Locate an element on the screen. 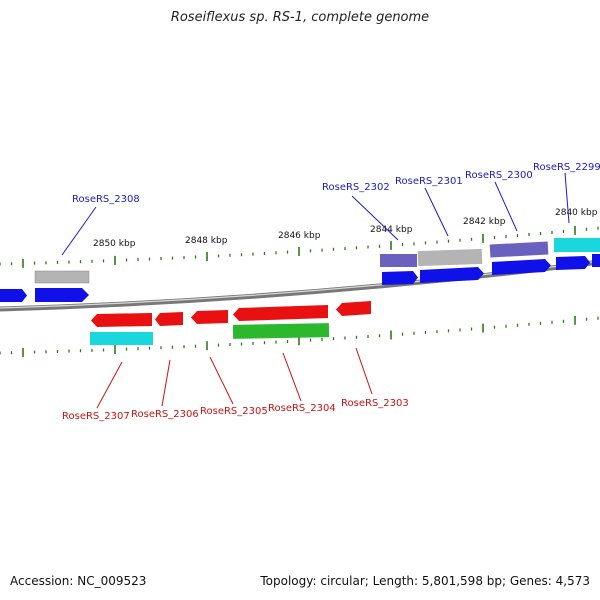 This screenshot has width=600, height=600. scale-label-2848: 2848 kbp is located at coordinates (206, 241).